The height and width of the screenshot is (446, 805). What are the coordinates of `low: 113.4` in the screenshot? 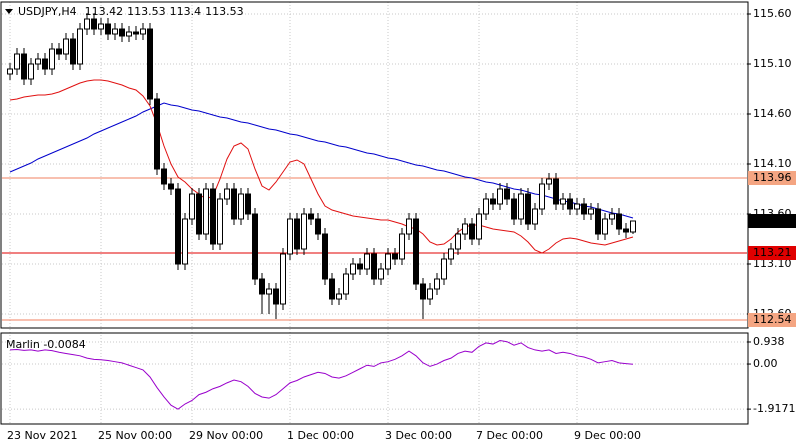 It's located at (186, 11).